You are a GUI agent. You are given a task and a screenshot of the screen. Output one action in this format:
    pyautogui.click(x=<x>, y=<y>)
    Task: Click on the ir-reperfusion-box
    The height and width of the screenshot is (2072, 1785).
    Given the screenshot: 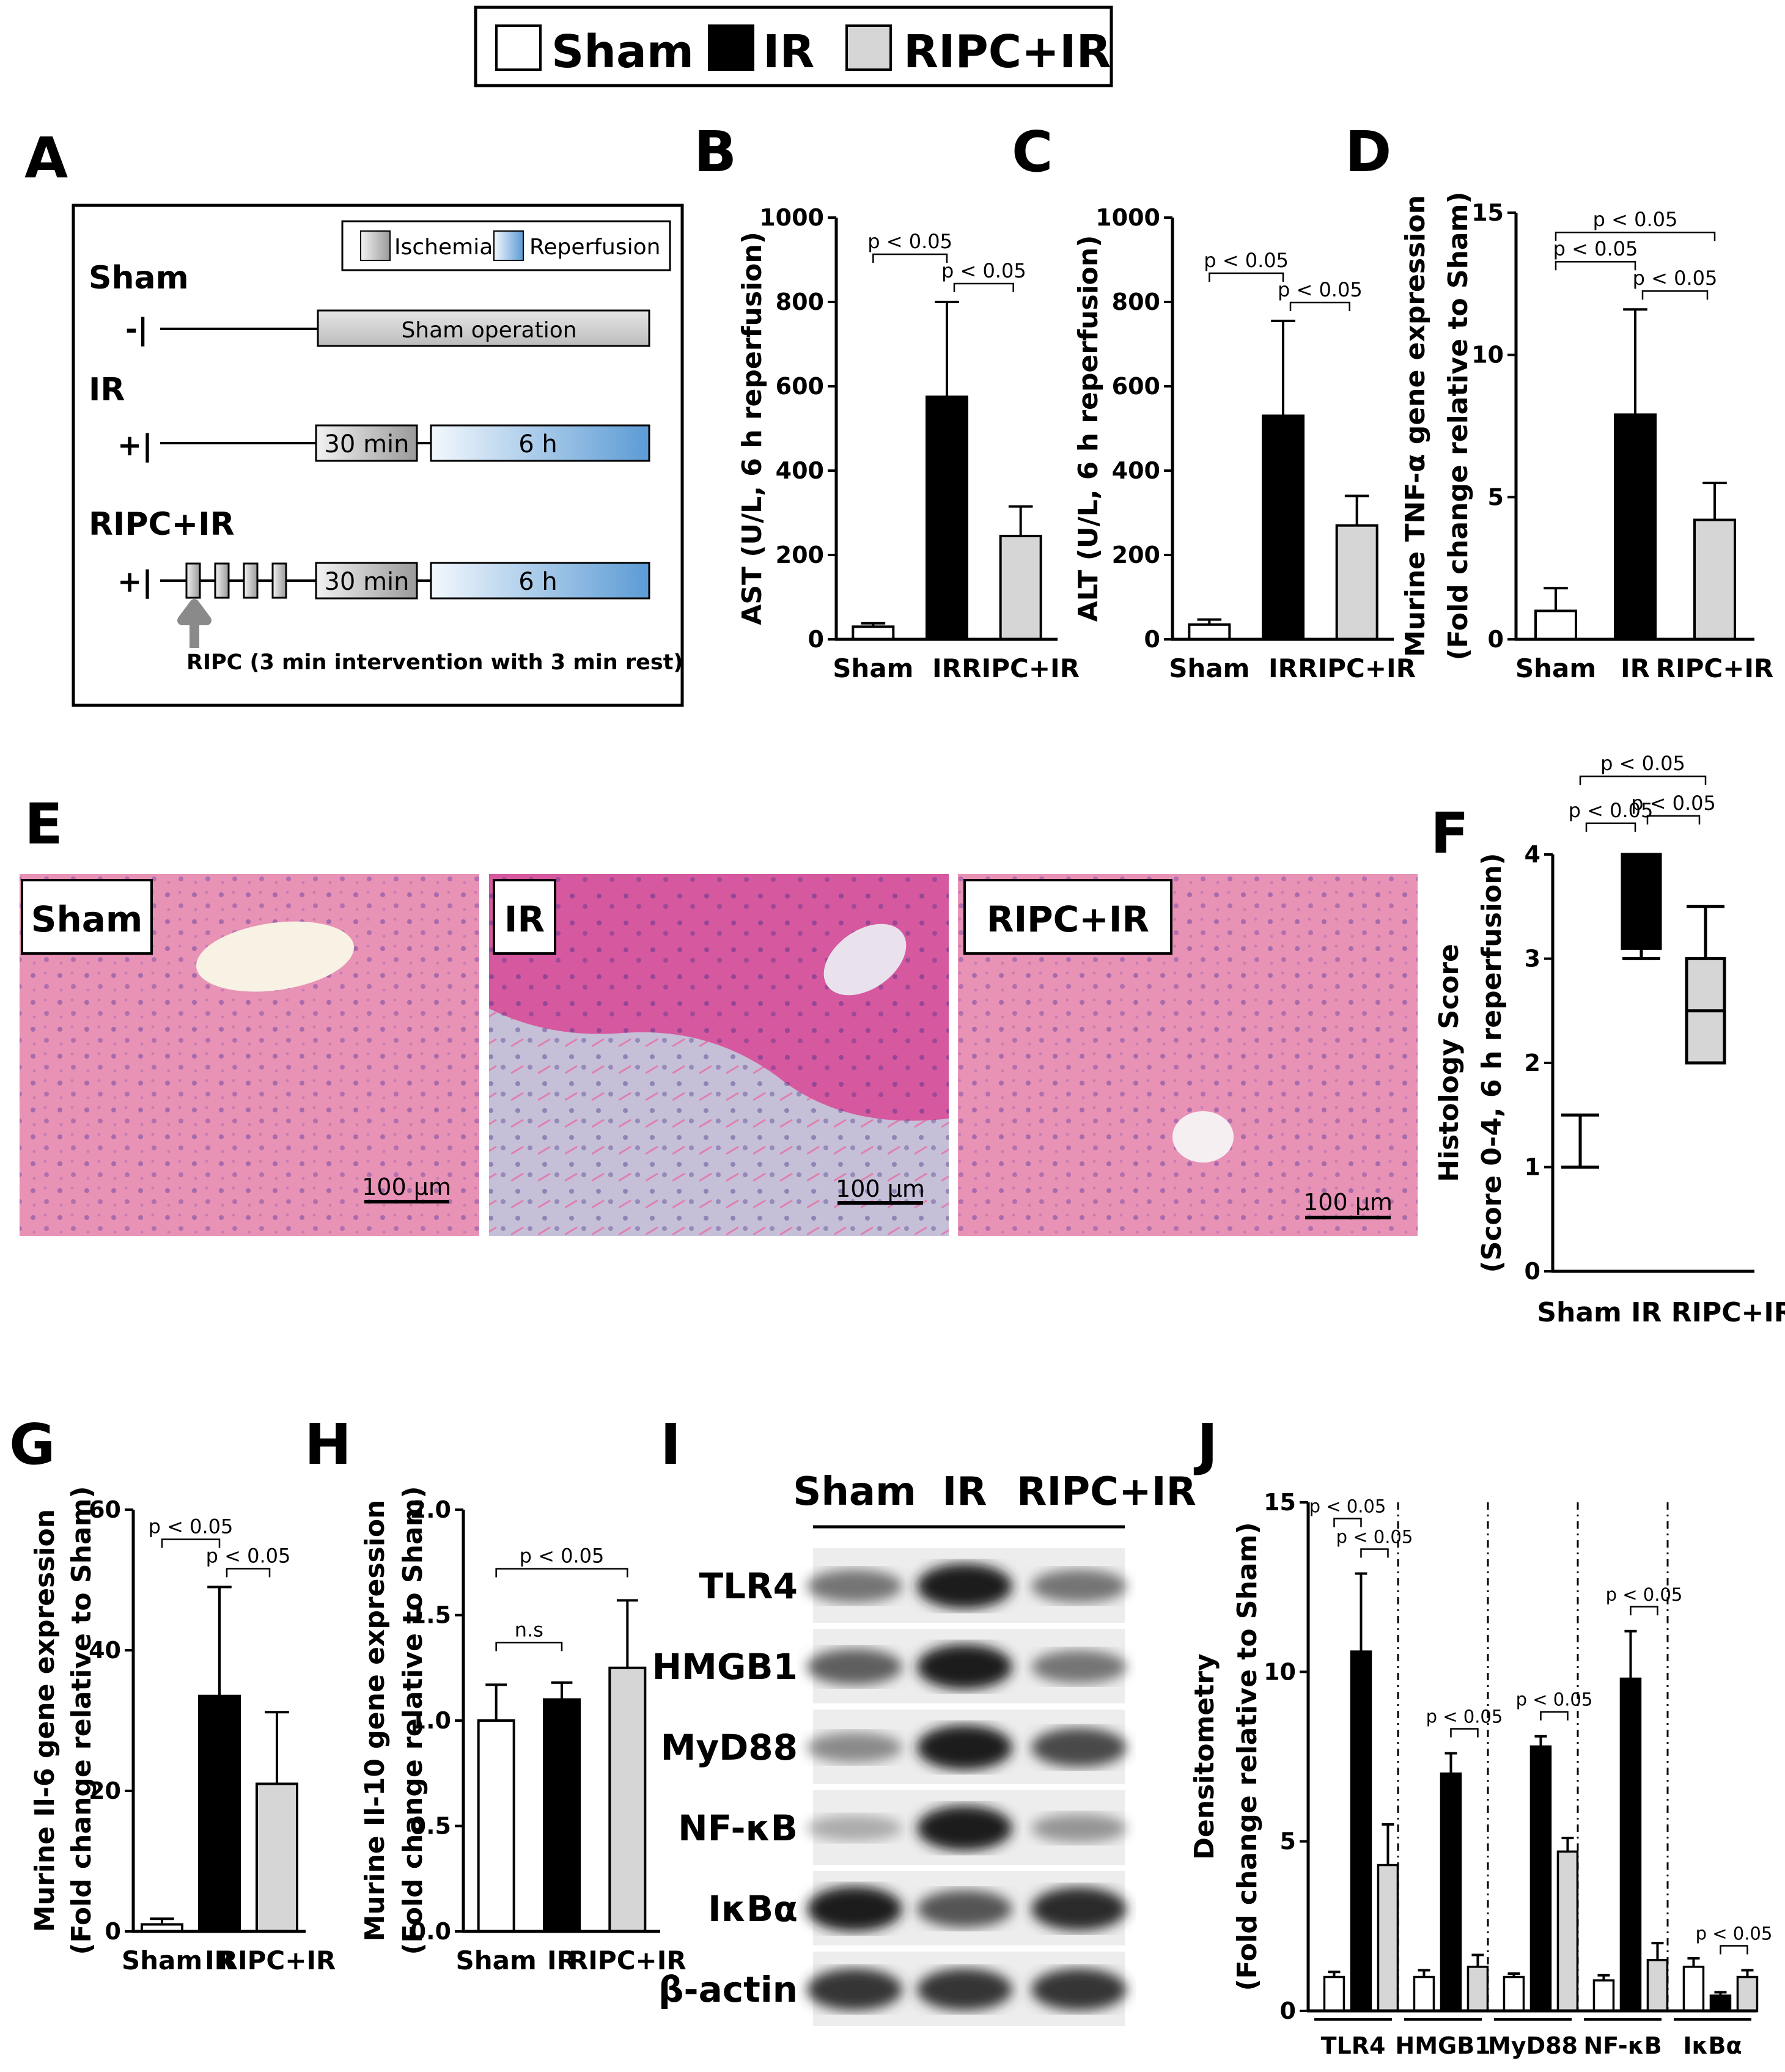 What is the action you would take?
    pyautogui.click(x=540, y=443)
    